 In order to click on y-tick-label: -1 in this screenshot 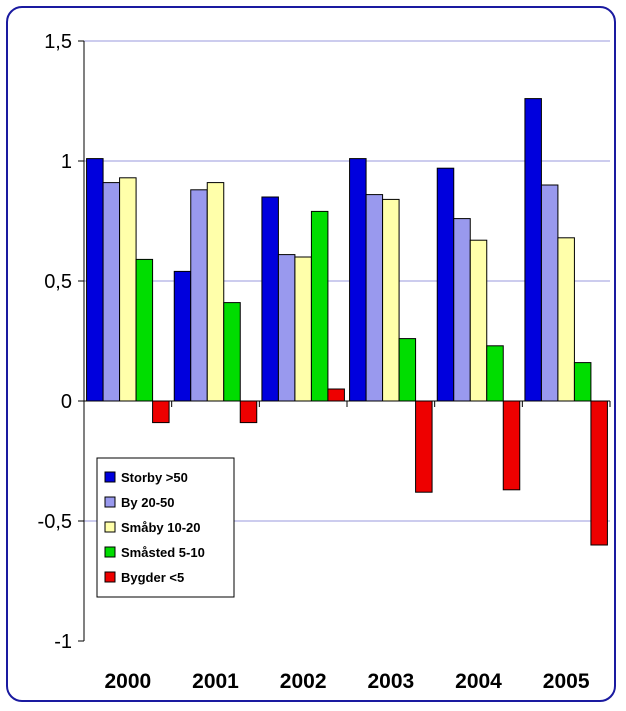, I will do `click(63, 642)`.